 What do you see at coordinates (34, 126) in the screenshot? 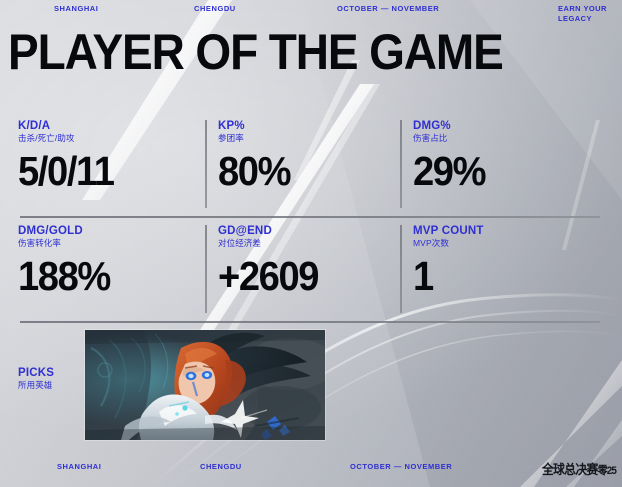
I see `stat-label-en-kda: K/D/A` at bounding box center [34, 126].